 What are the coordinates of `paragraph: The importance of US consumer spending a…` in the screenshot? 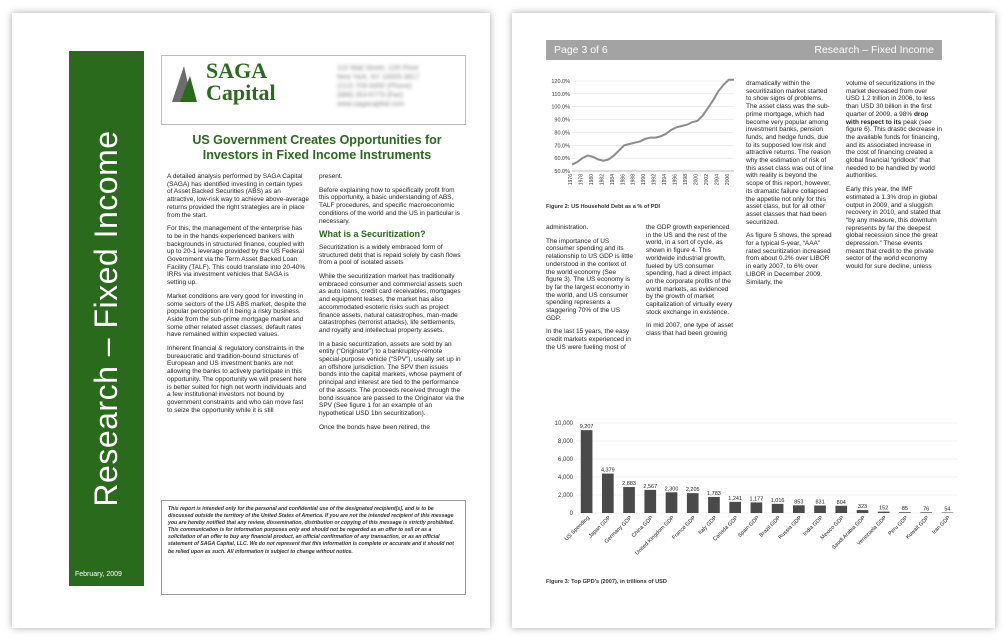 It's located at (589, 279).